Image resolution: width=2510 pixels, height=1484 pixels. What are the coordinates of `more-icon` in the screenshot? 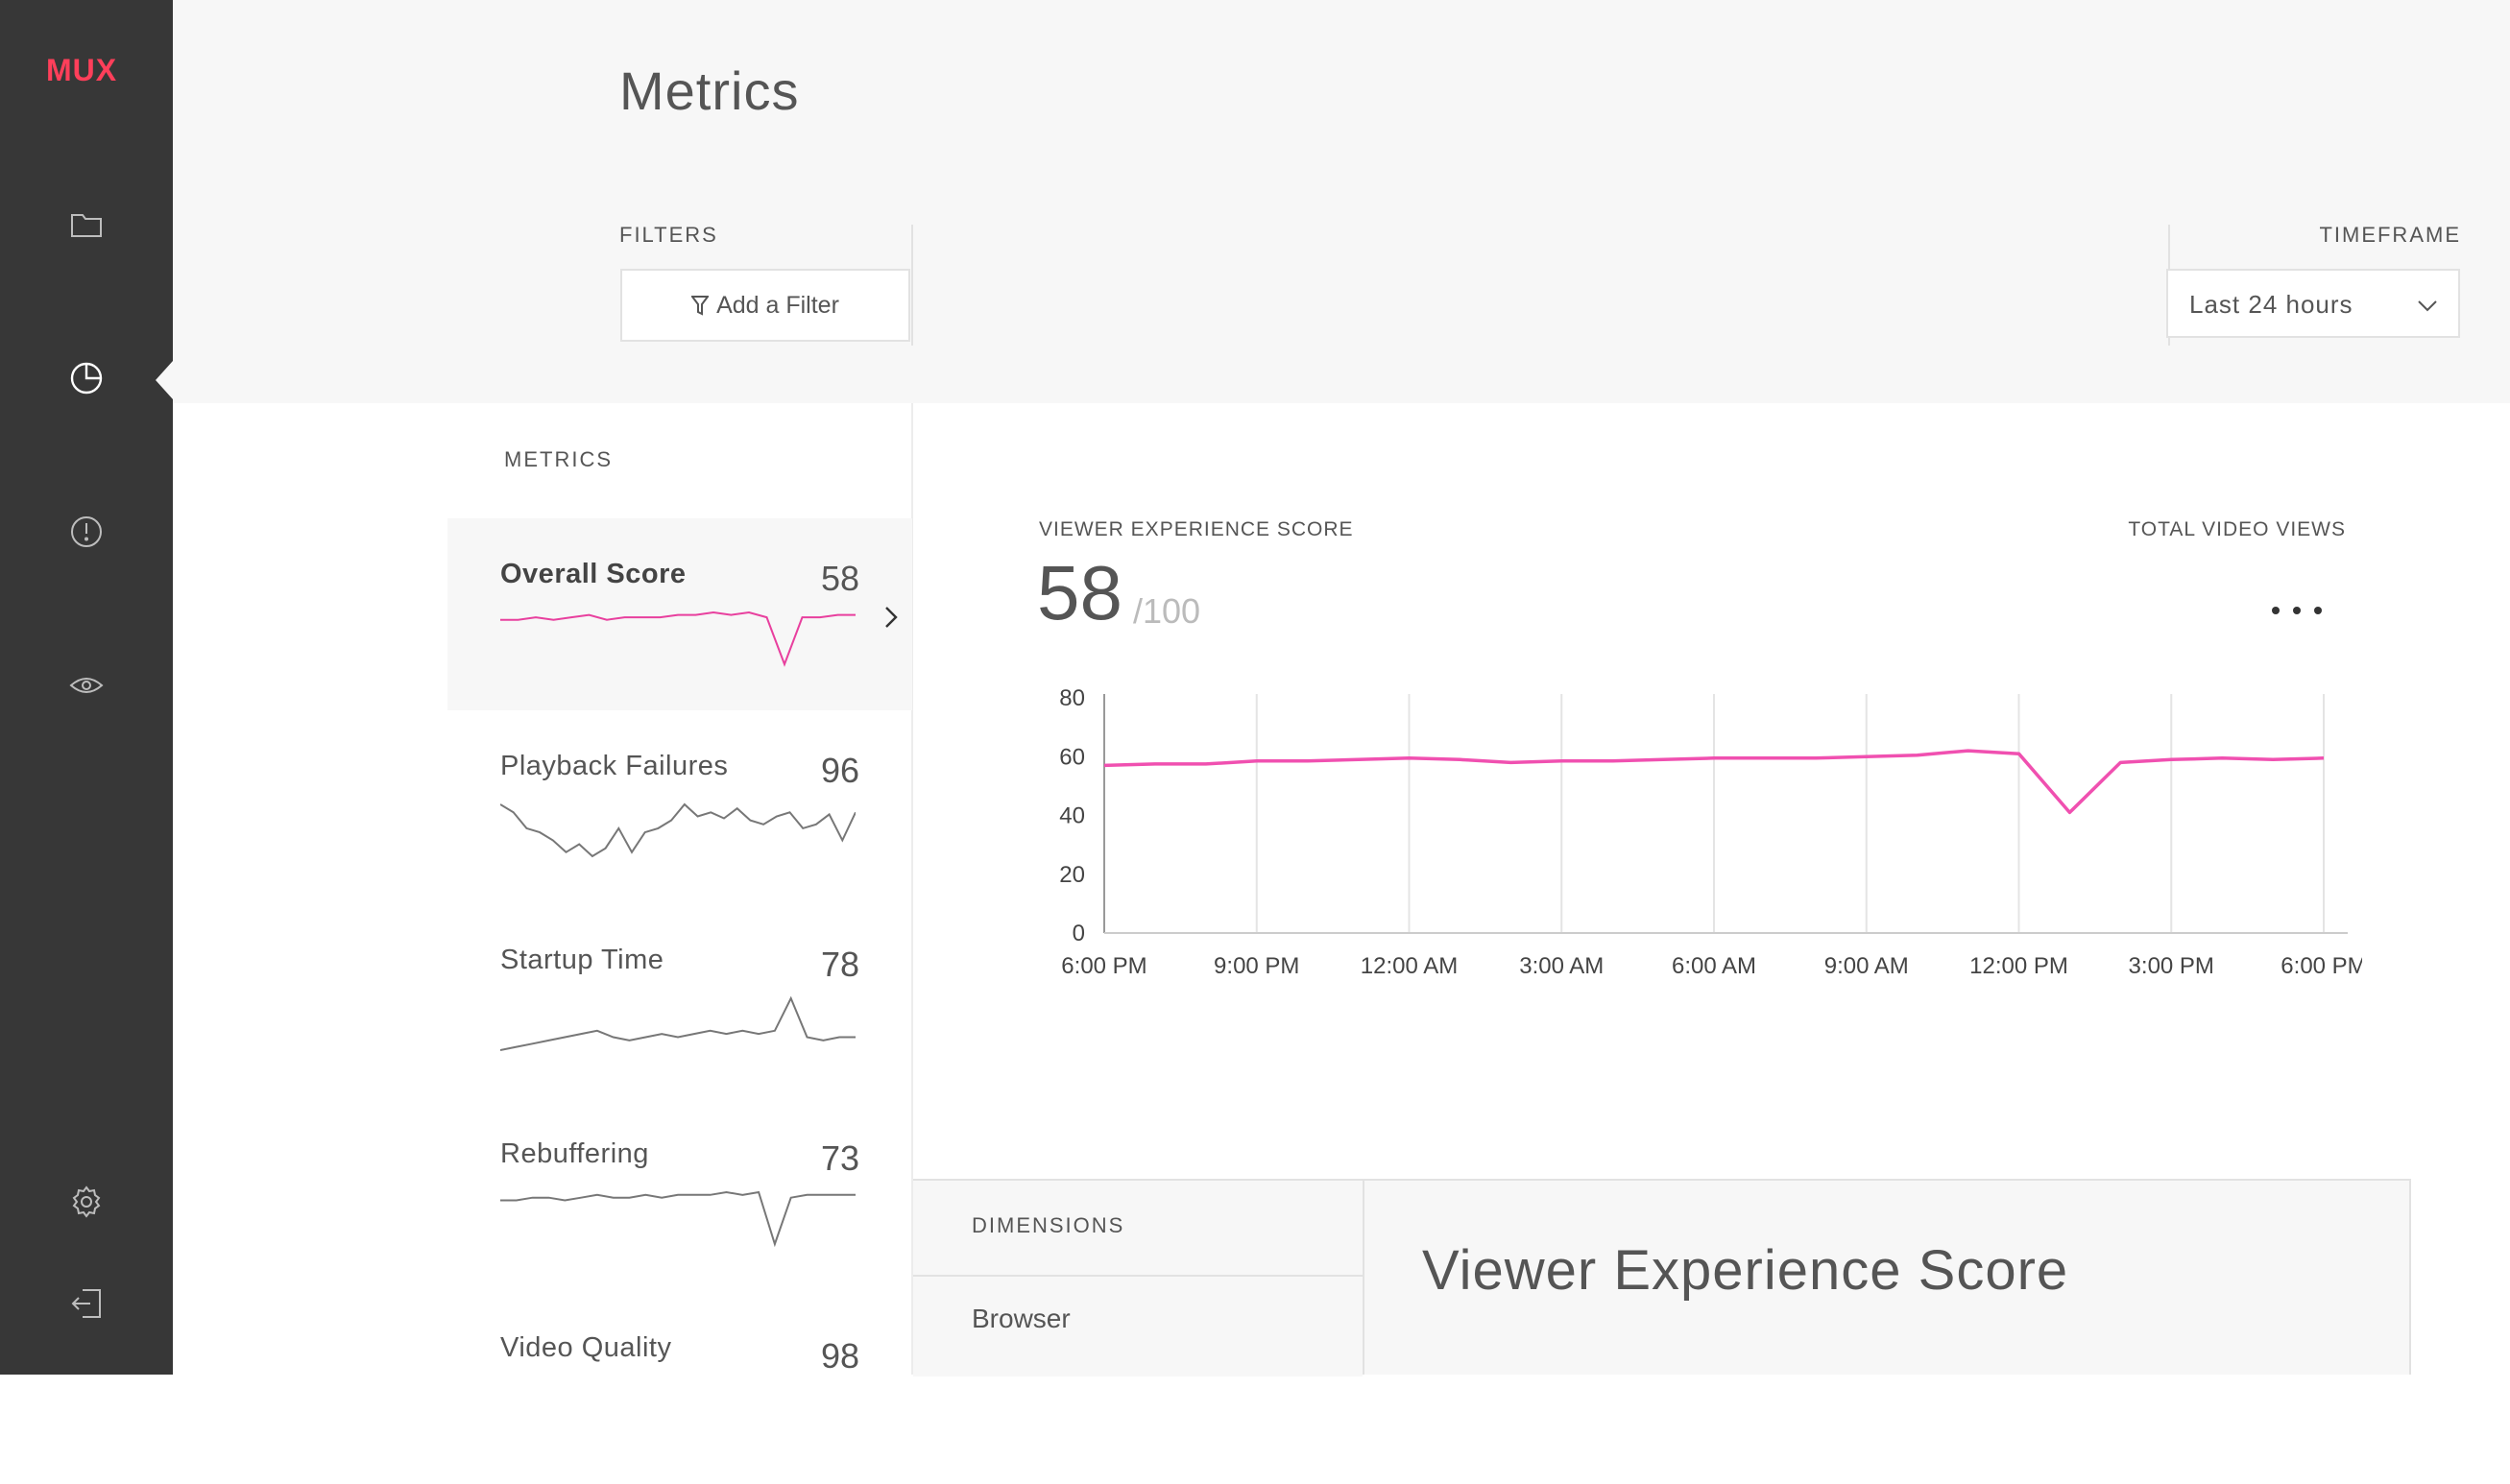 It's located at (2298, 610).